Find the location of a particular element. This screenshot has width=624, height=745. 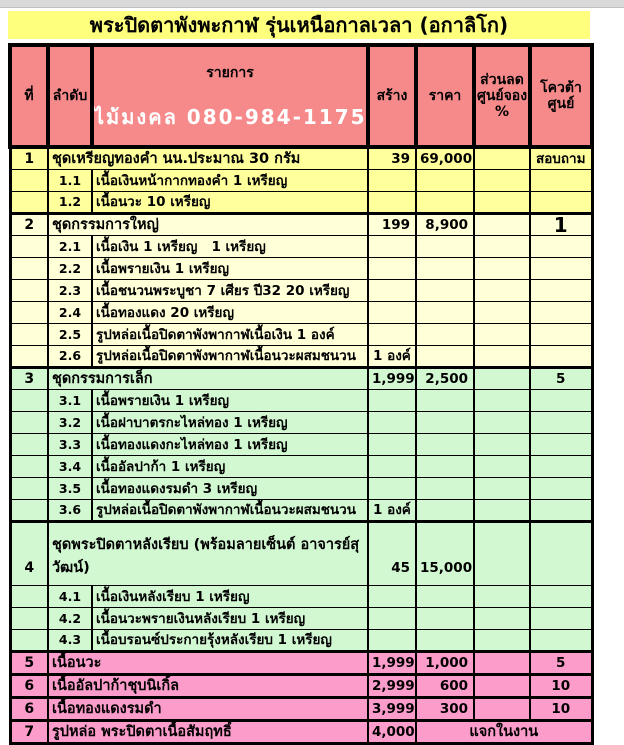

cell-item: เนื้อนวะ is located at coordinates (208, 662).